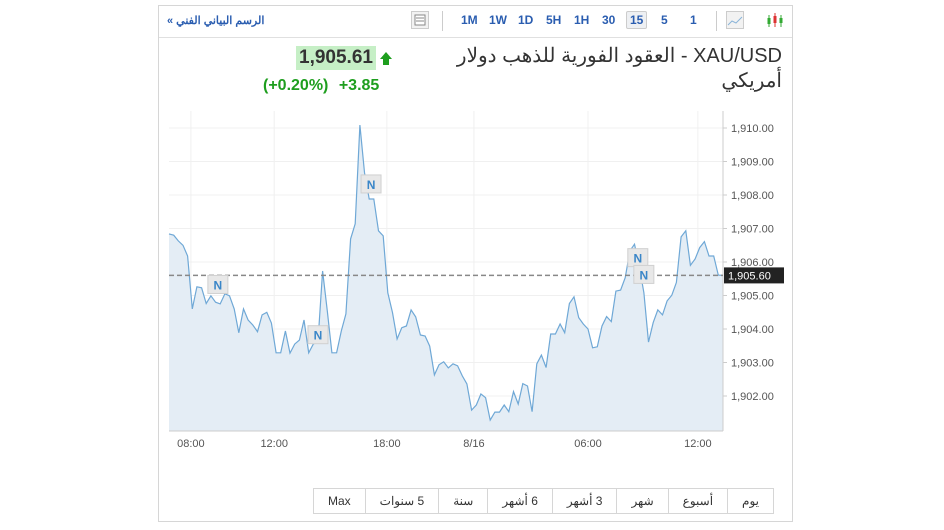 This screenshot has width=944, height=530. I want to click on range-selector: يوم أسبوع شهر 3 أشهر 6 أشهر سنة 5 سنوات Max, so click(543, 501).